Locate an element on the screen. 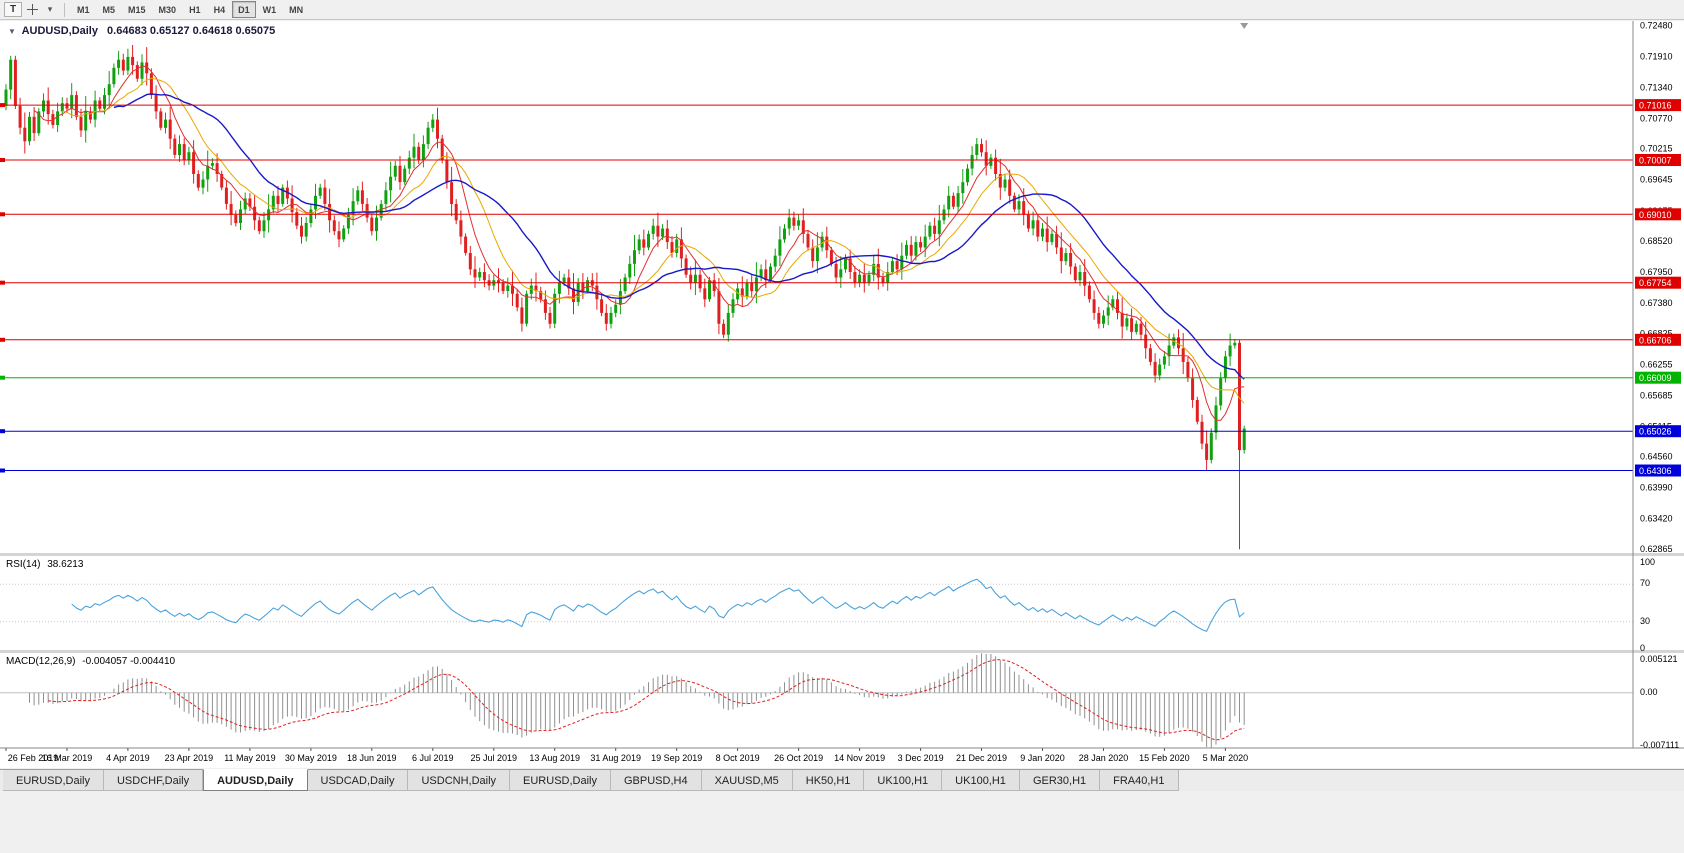  svg-text: 0.66825 is located at coordinates (1656, 333).